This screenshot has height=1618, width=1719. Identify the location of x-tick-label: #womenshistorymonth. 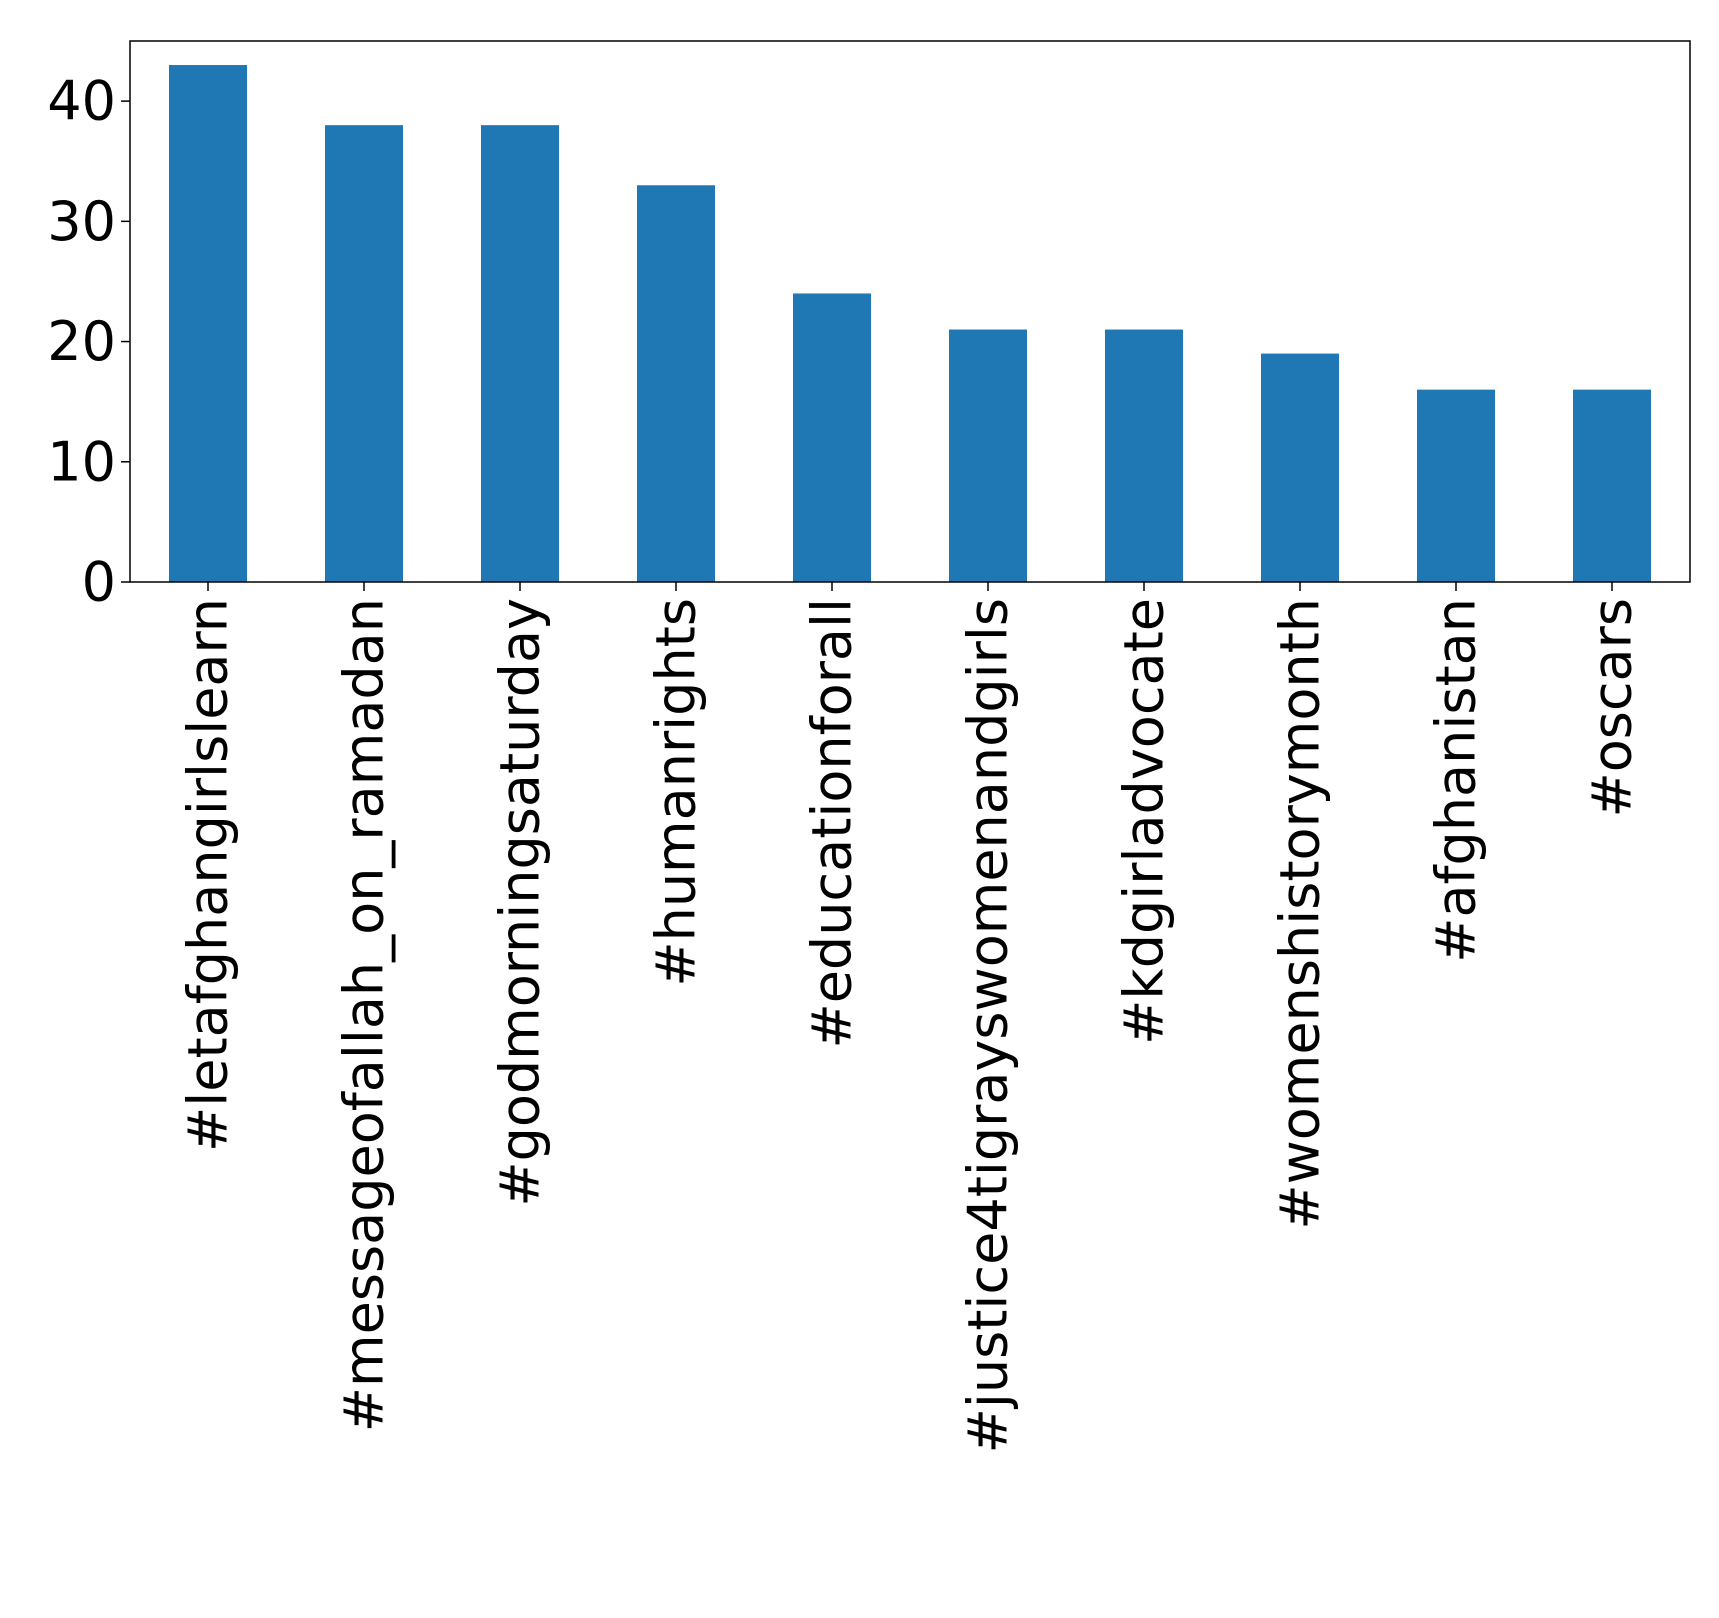
(1300, 914).